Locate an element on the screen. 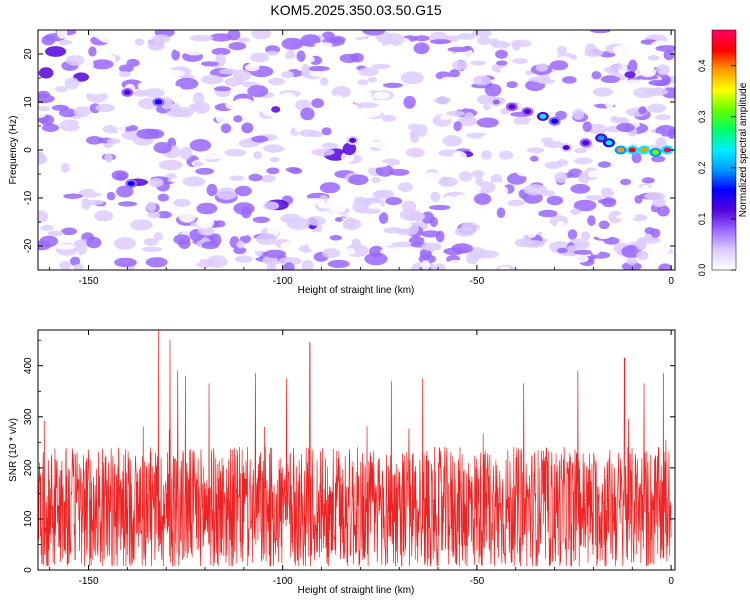  heatmap-x-axis-label: Height of straight line (km) is located at coordinates (356, 290).